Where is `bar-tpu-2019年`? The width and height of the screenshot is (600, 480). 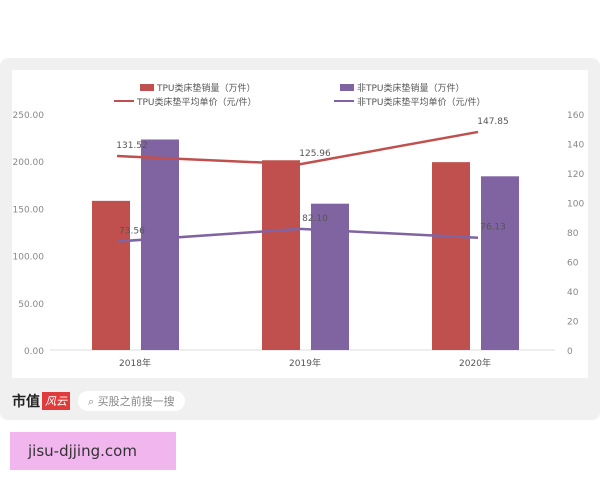 bar-tpu-2019年 is located at coordinates (281, 255).